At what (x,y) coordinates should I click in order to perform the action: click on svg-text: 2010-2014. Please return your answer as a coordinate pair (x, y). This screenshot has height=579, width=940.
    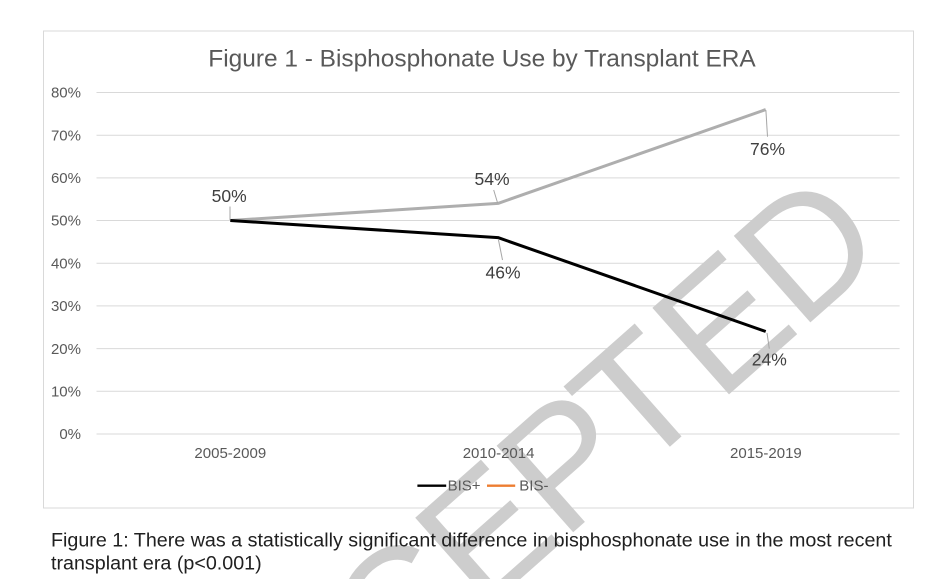
    Looking at the image, I should click on (499, 453).